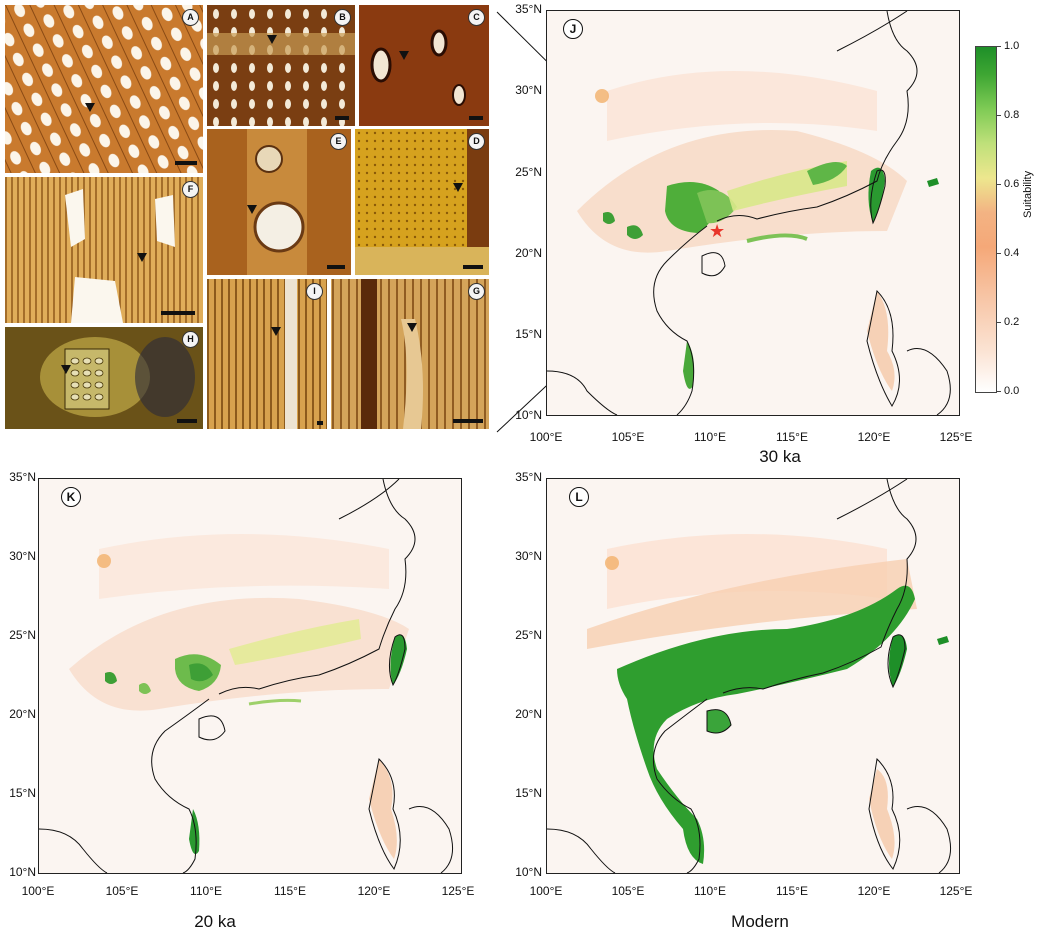 This screenshot has width=1046, height=937. I want to click on colorbar-tick-0-2: 0.2, so click(1012, 322).